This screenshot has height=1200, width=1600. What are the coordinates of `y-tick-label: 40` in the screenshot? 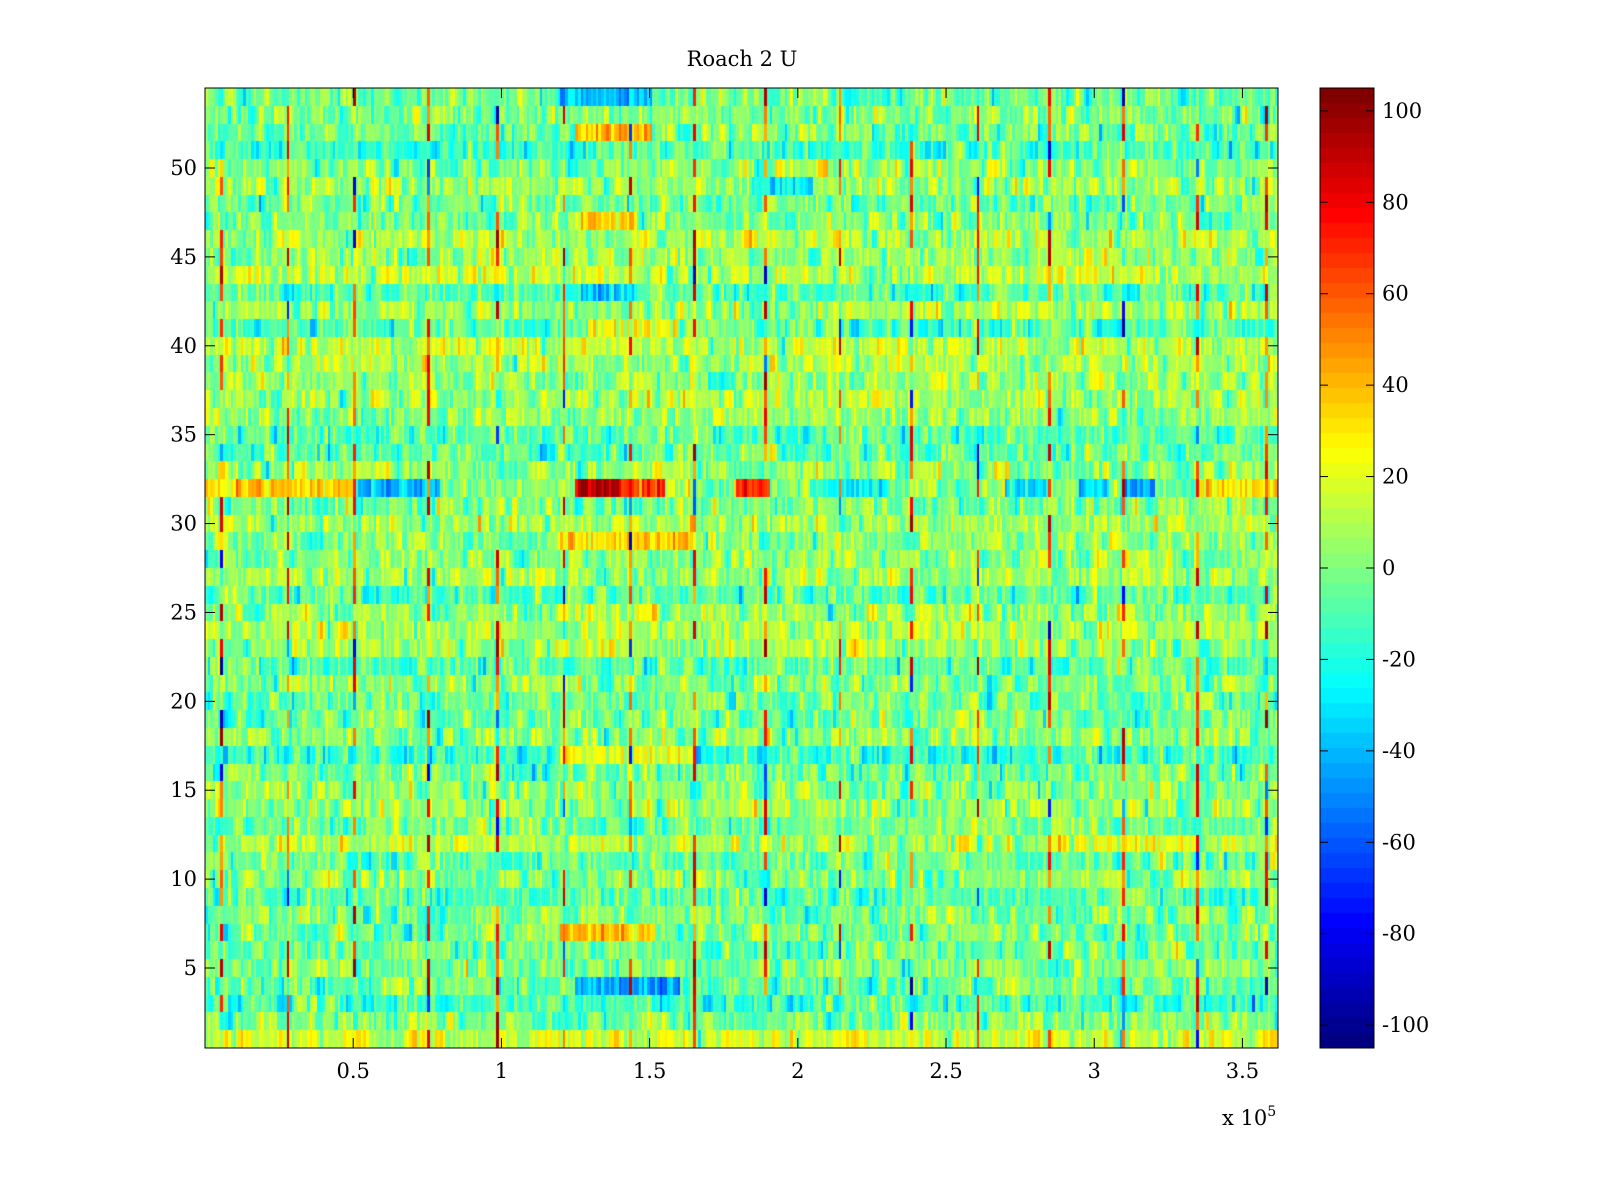 It's located at (183, 346).